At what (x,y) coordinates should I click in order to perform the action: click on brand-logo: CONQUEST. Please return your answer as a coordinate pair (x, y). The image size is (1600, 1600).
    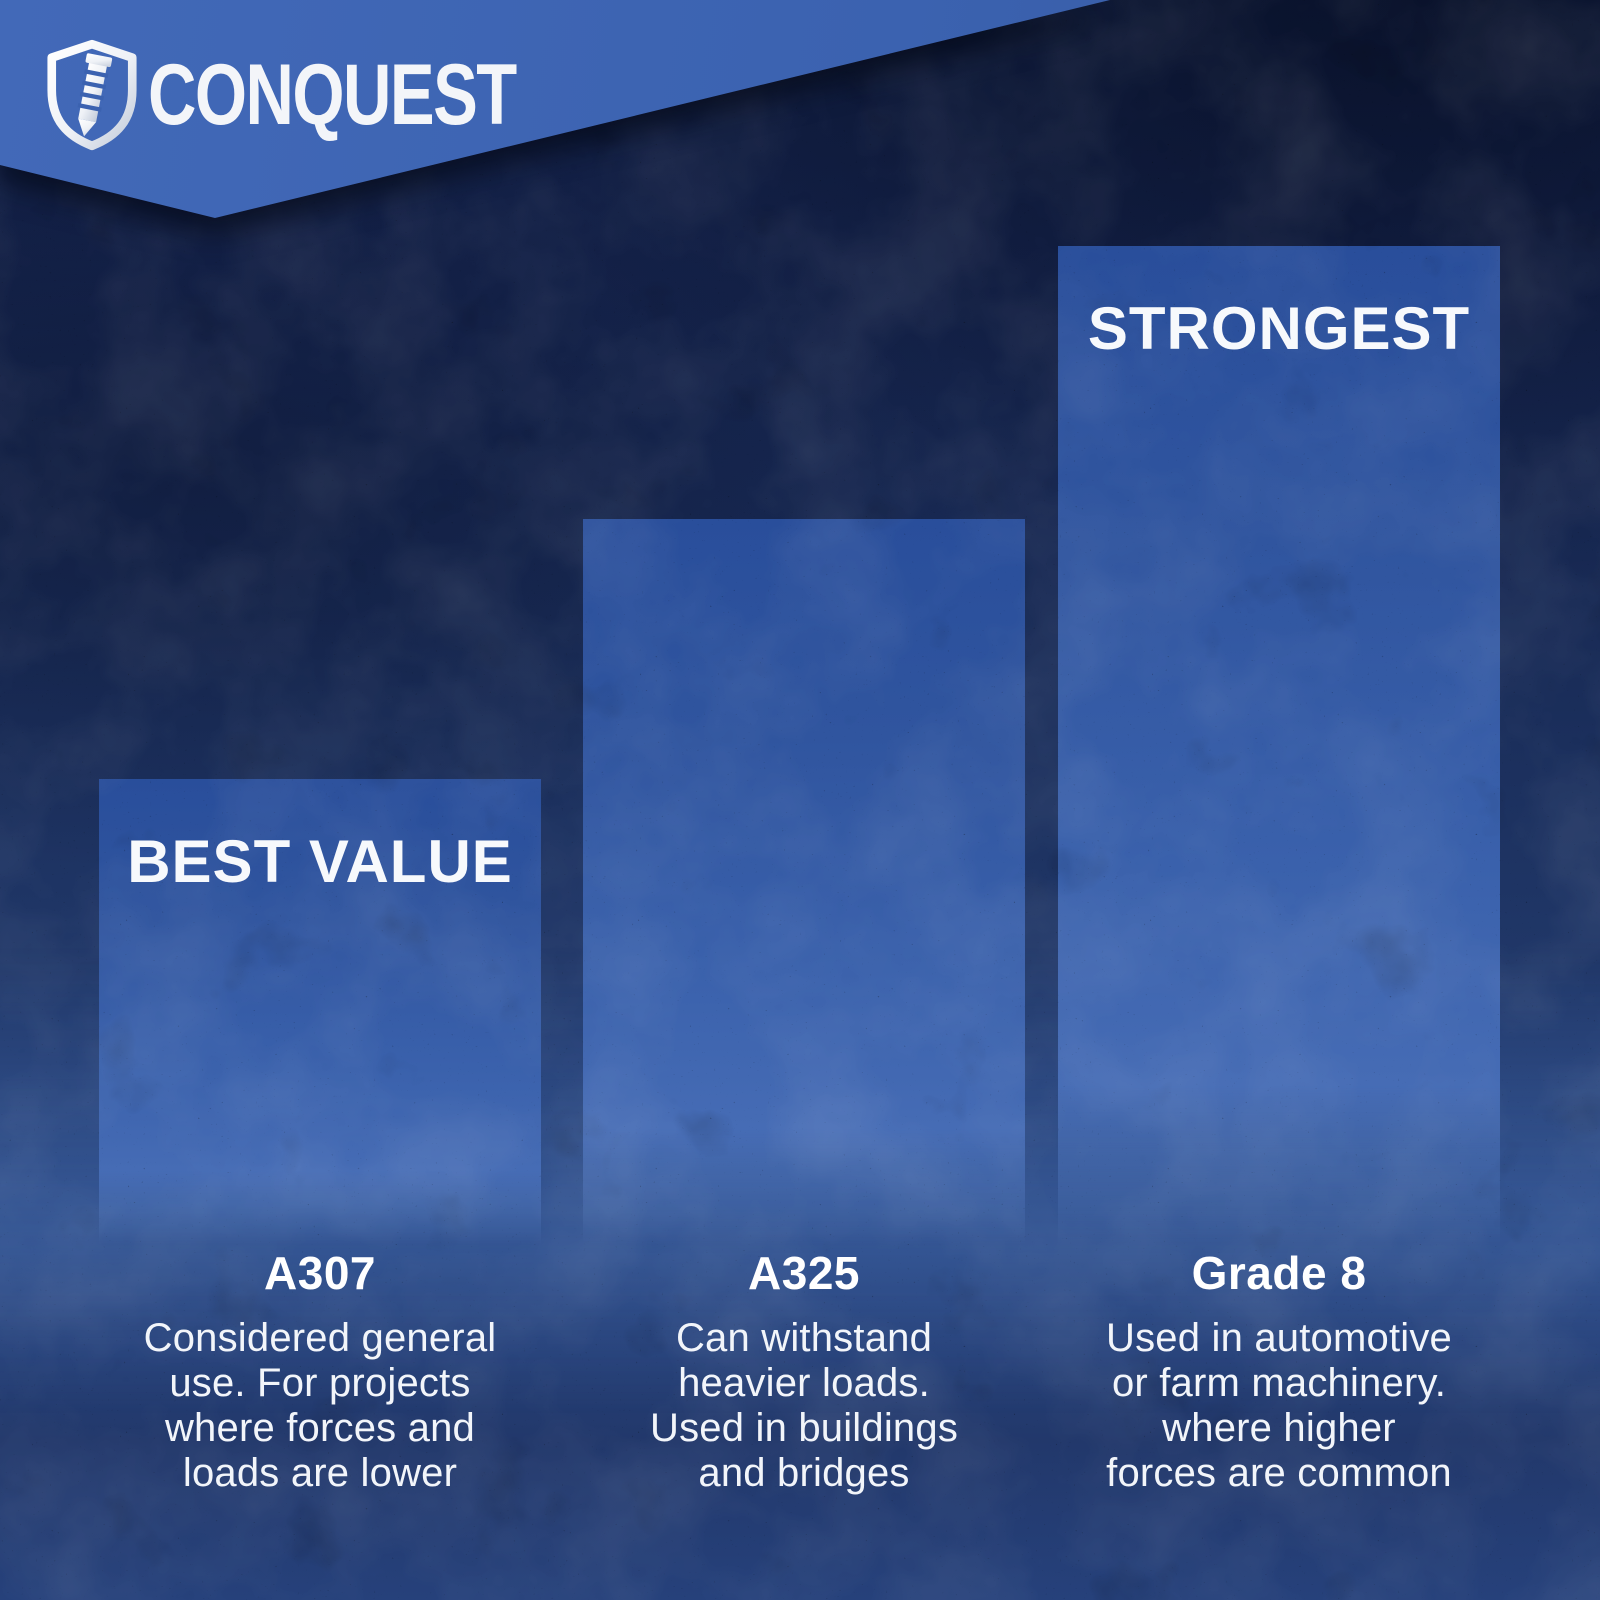
    Looking at the image, I should click on (332, 95).